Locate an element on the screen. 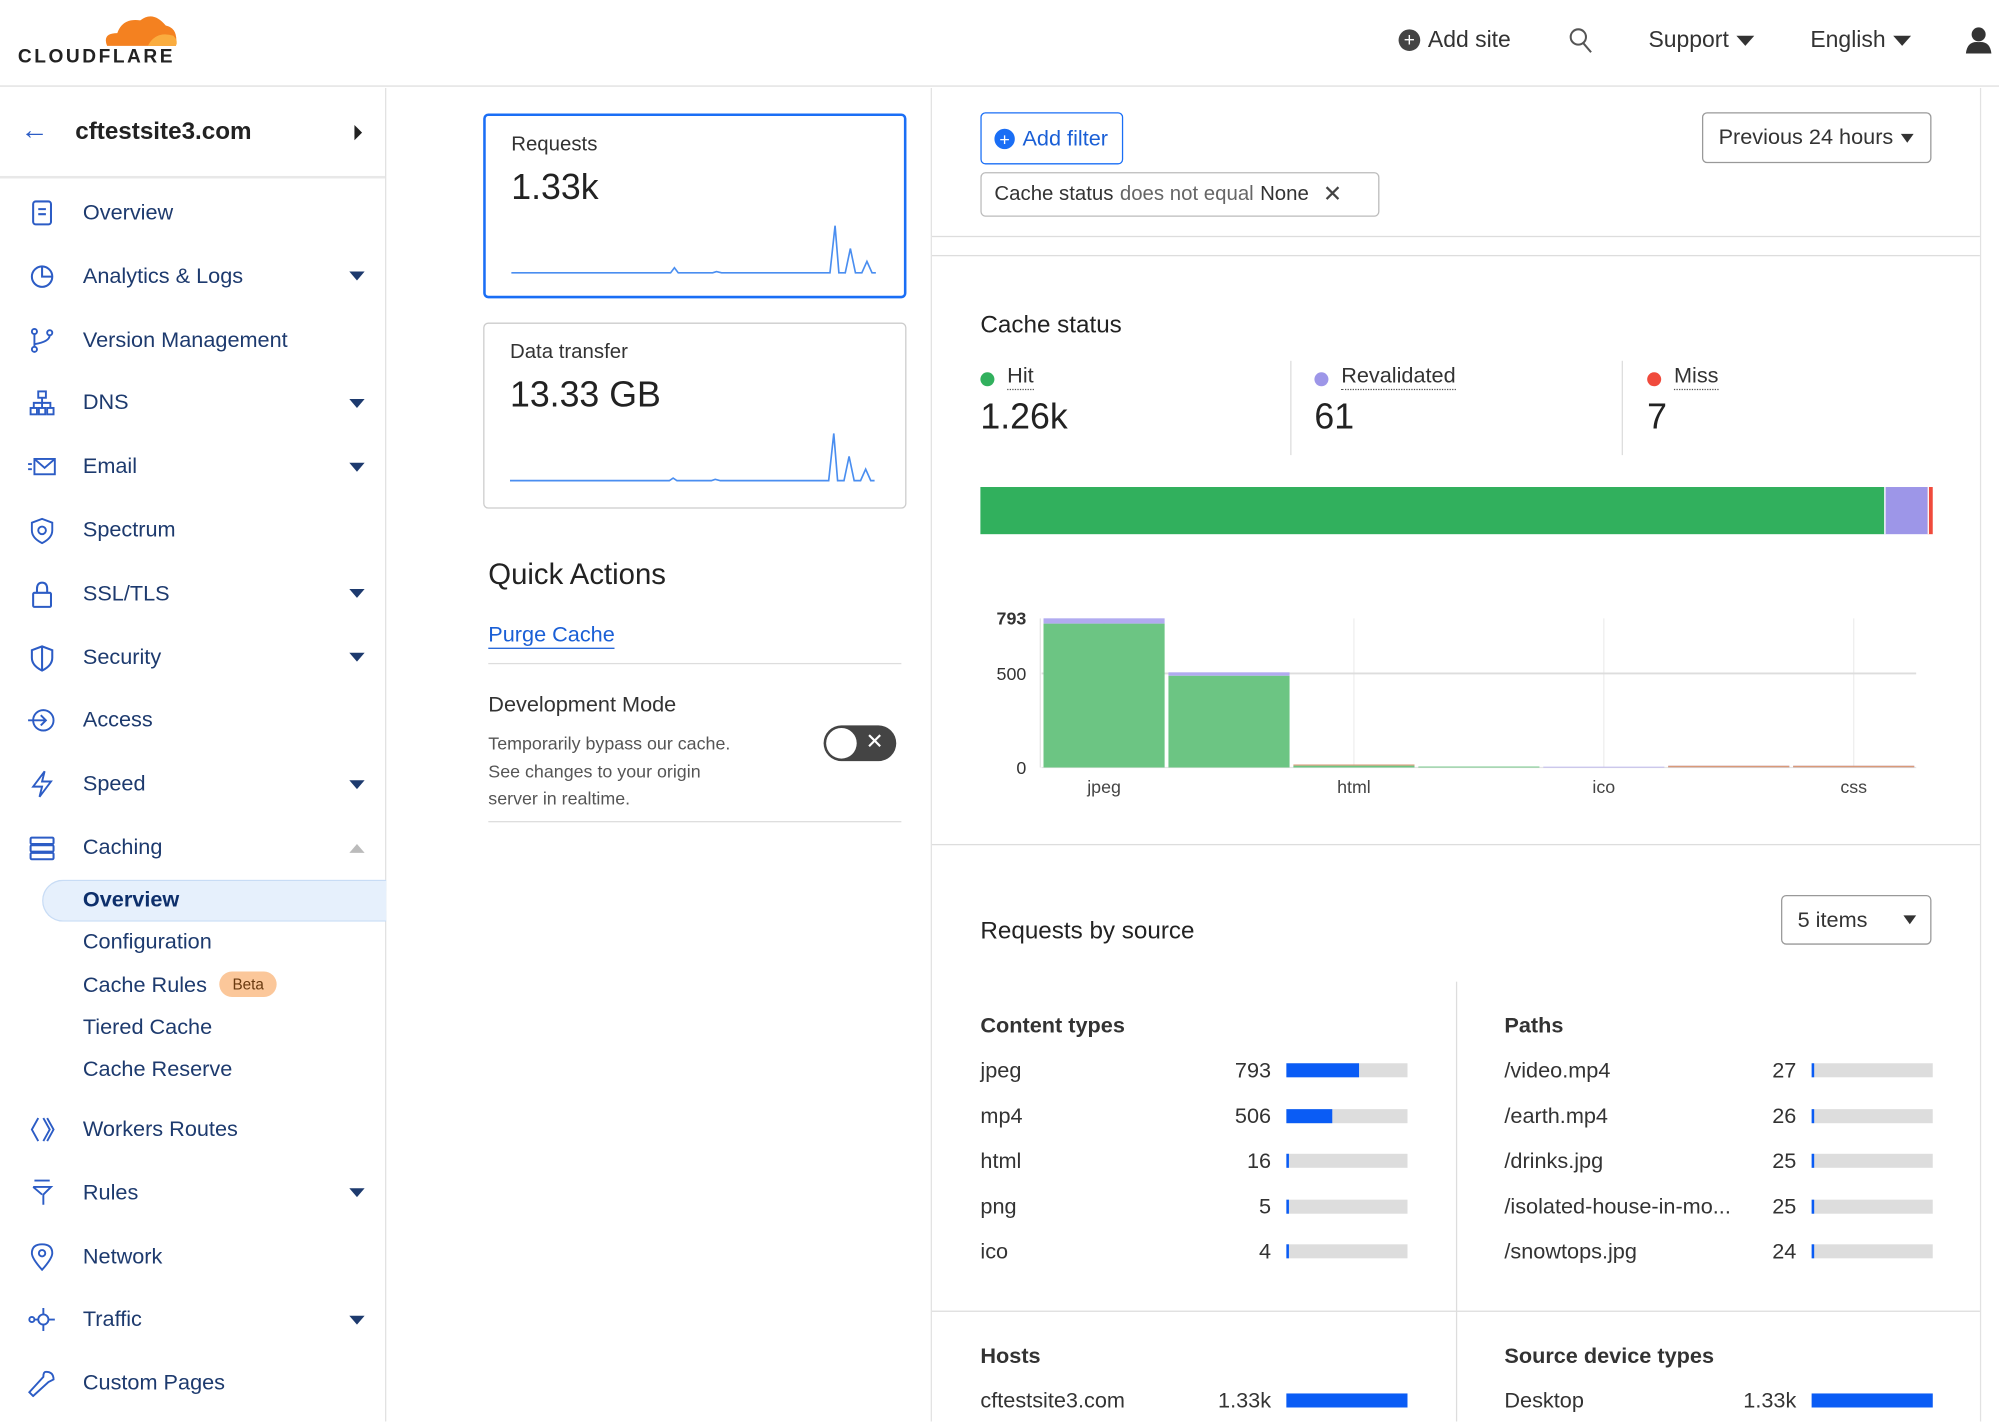 This screenshot has width=1999, height=1422. row-name: /earth.mp4 is located at coordinates (1556, 1115).